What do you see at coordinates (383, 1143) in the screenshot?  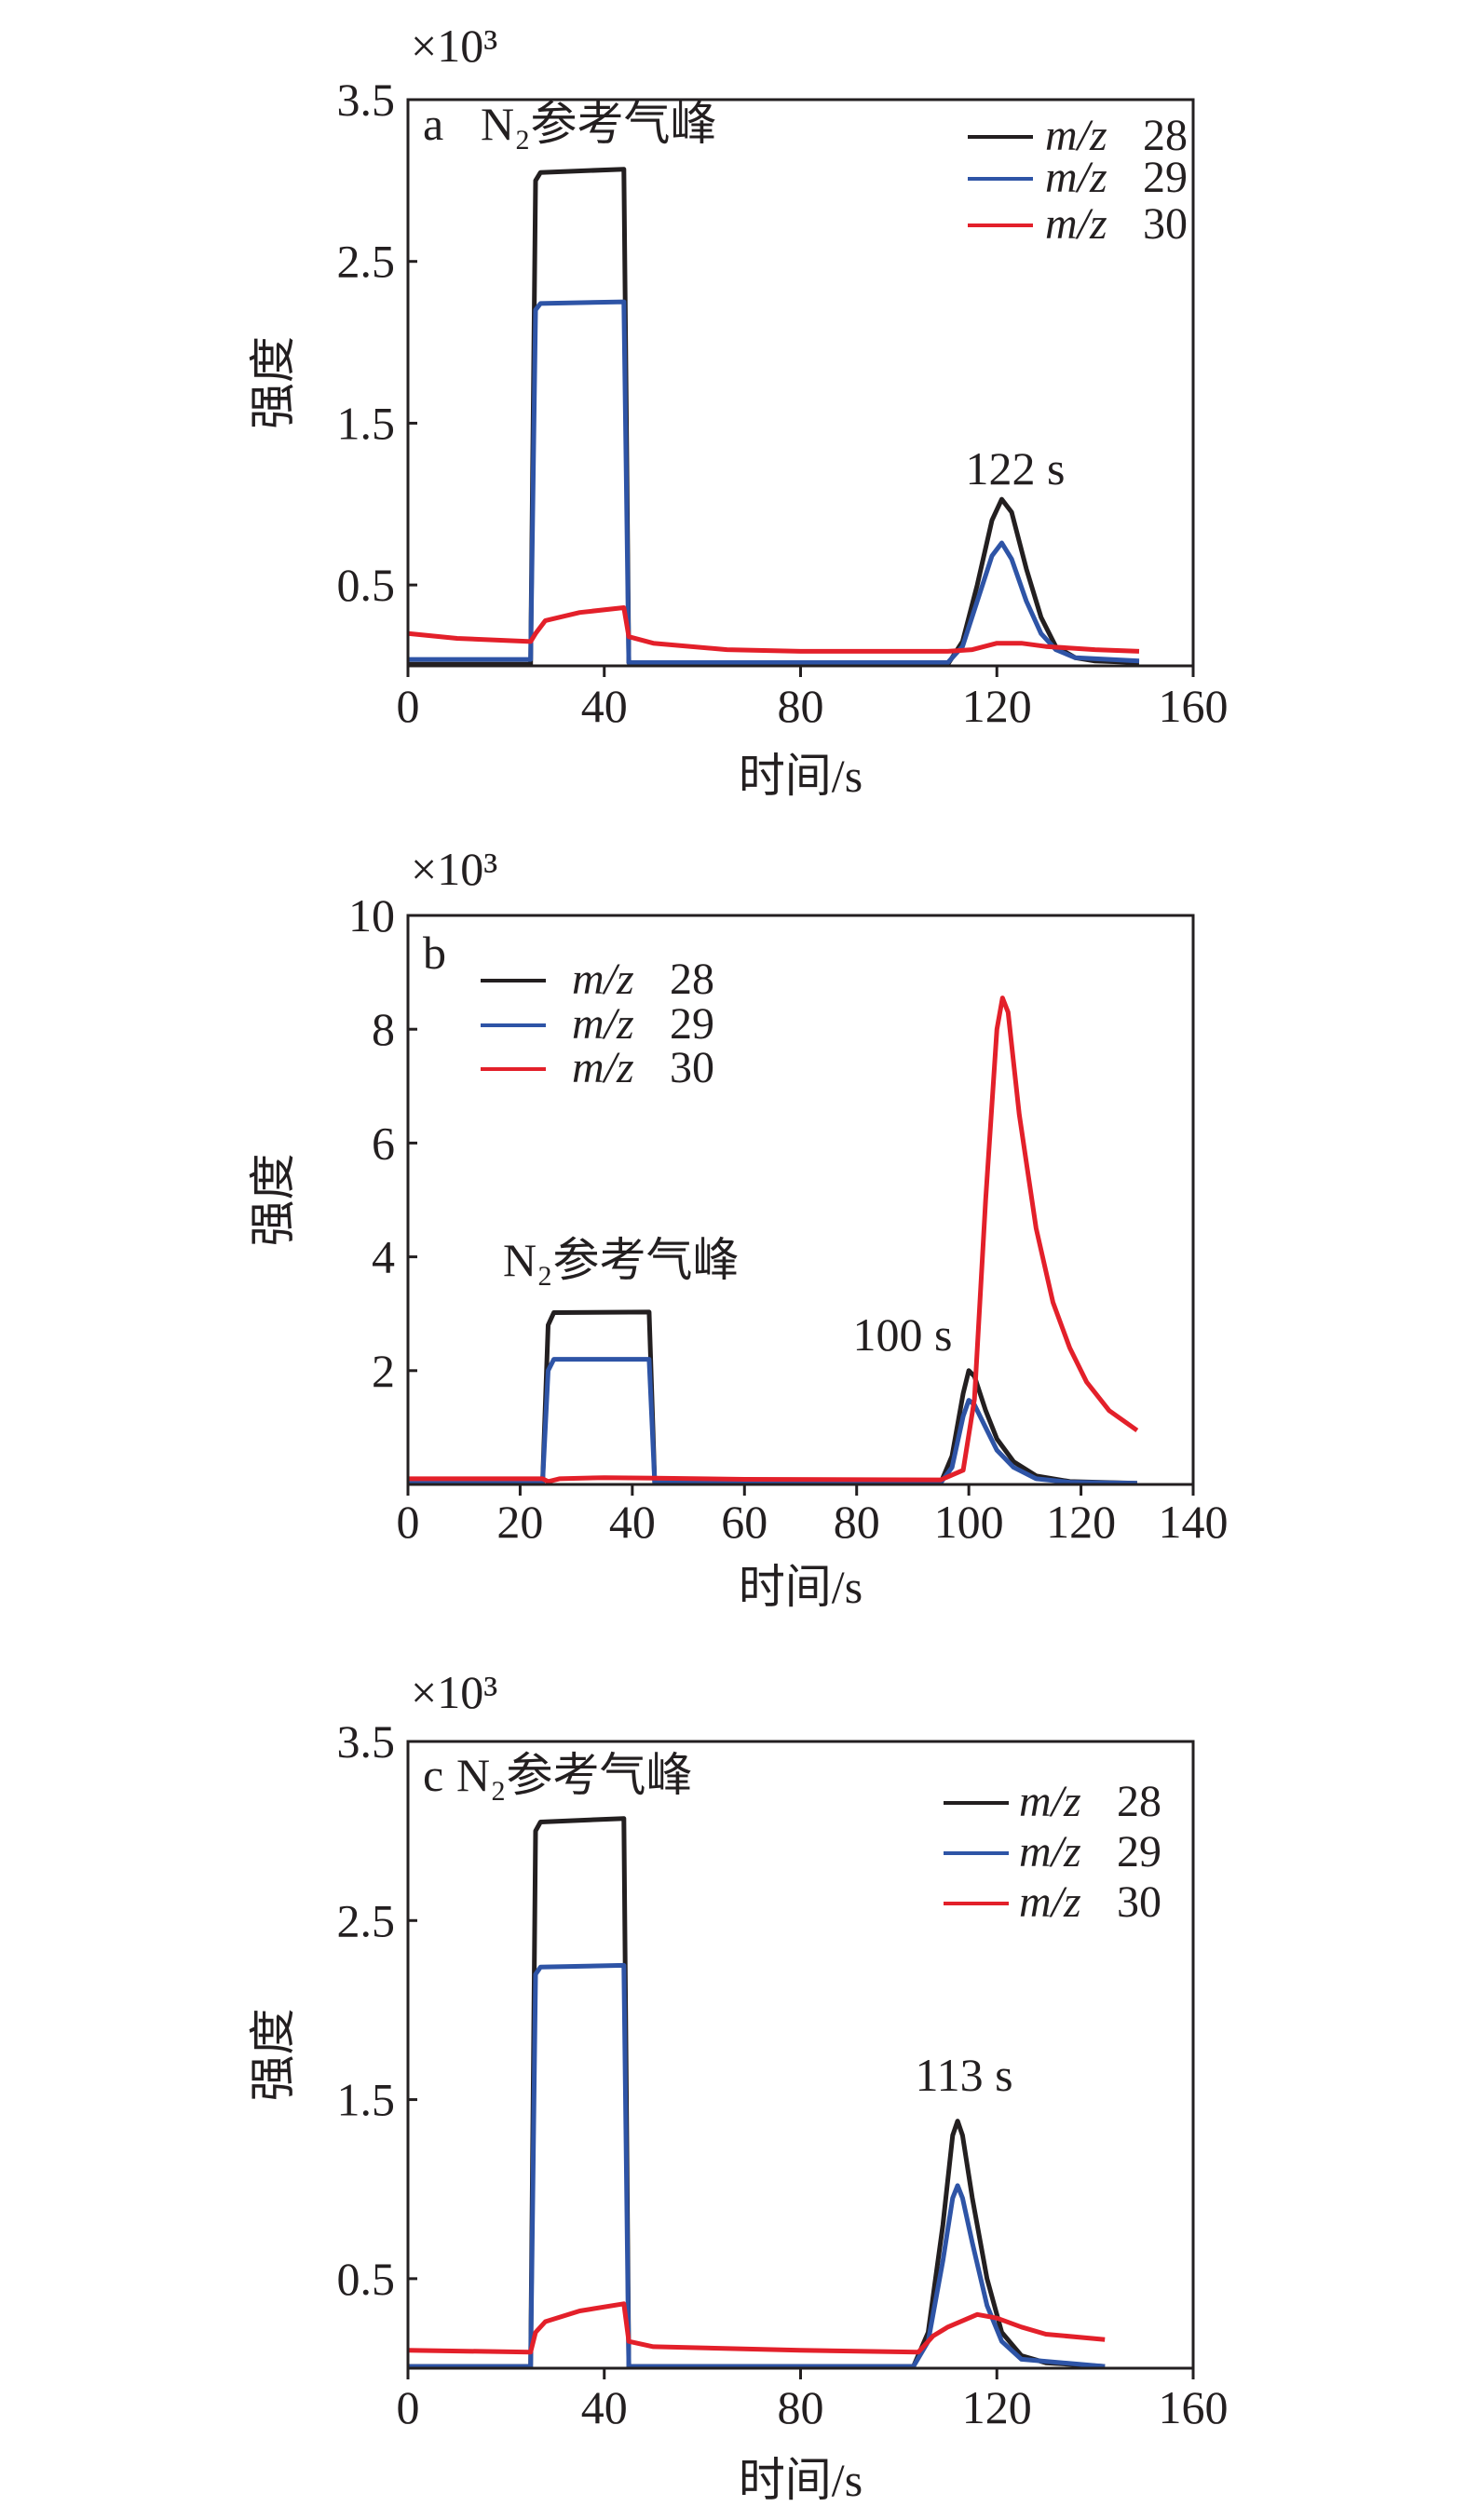 I see `y-tick-label: 6` at bounding box center [383, 1143].